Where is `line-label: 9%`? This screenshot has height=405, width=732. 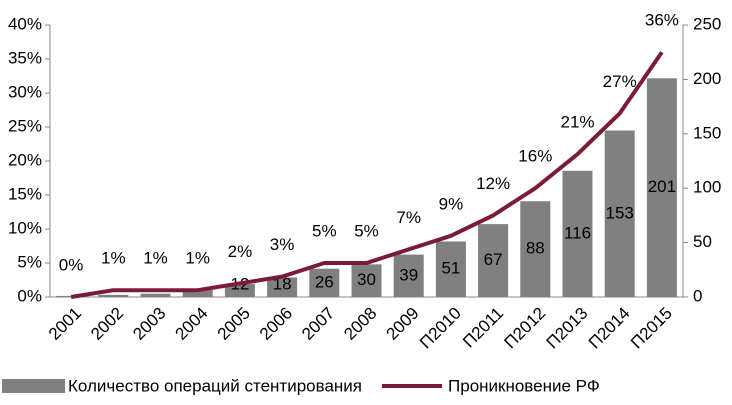 line-label: 9% is located at coordinates (451, 203).